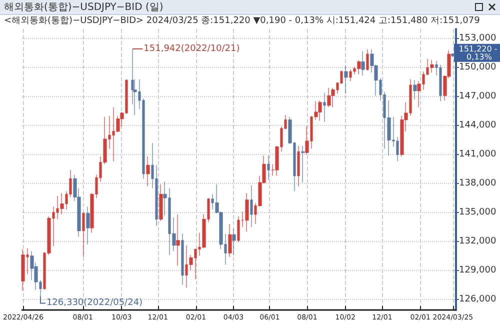 The image size is (500, 326). I want to click on y-tick-label: 141,000, so click(477, 155).